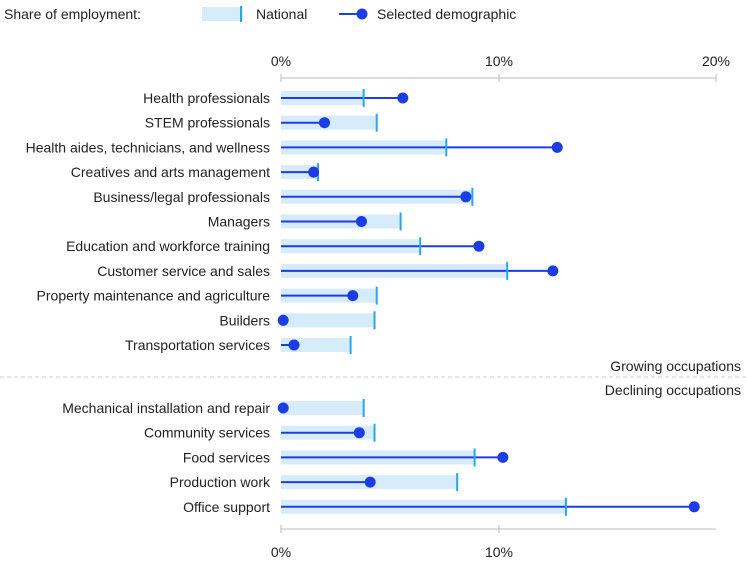 The height and width of the screenshot is (563, 746). Describe the element at coordinates (244, 320) in the screenshot. I see `category-label: Builders` at that location.